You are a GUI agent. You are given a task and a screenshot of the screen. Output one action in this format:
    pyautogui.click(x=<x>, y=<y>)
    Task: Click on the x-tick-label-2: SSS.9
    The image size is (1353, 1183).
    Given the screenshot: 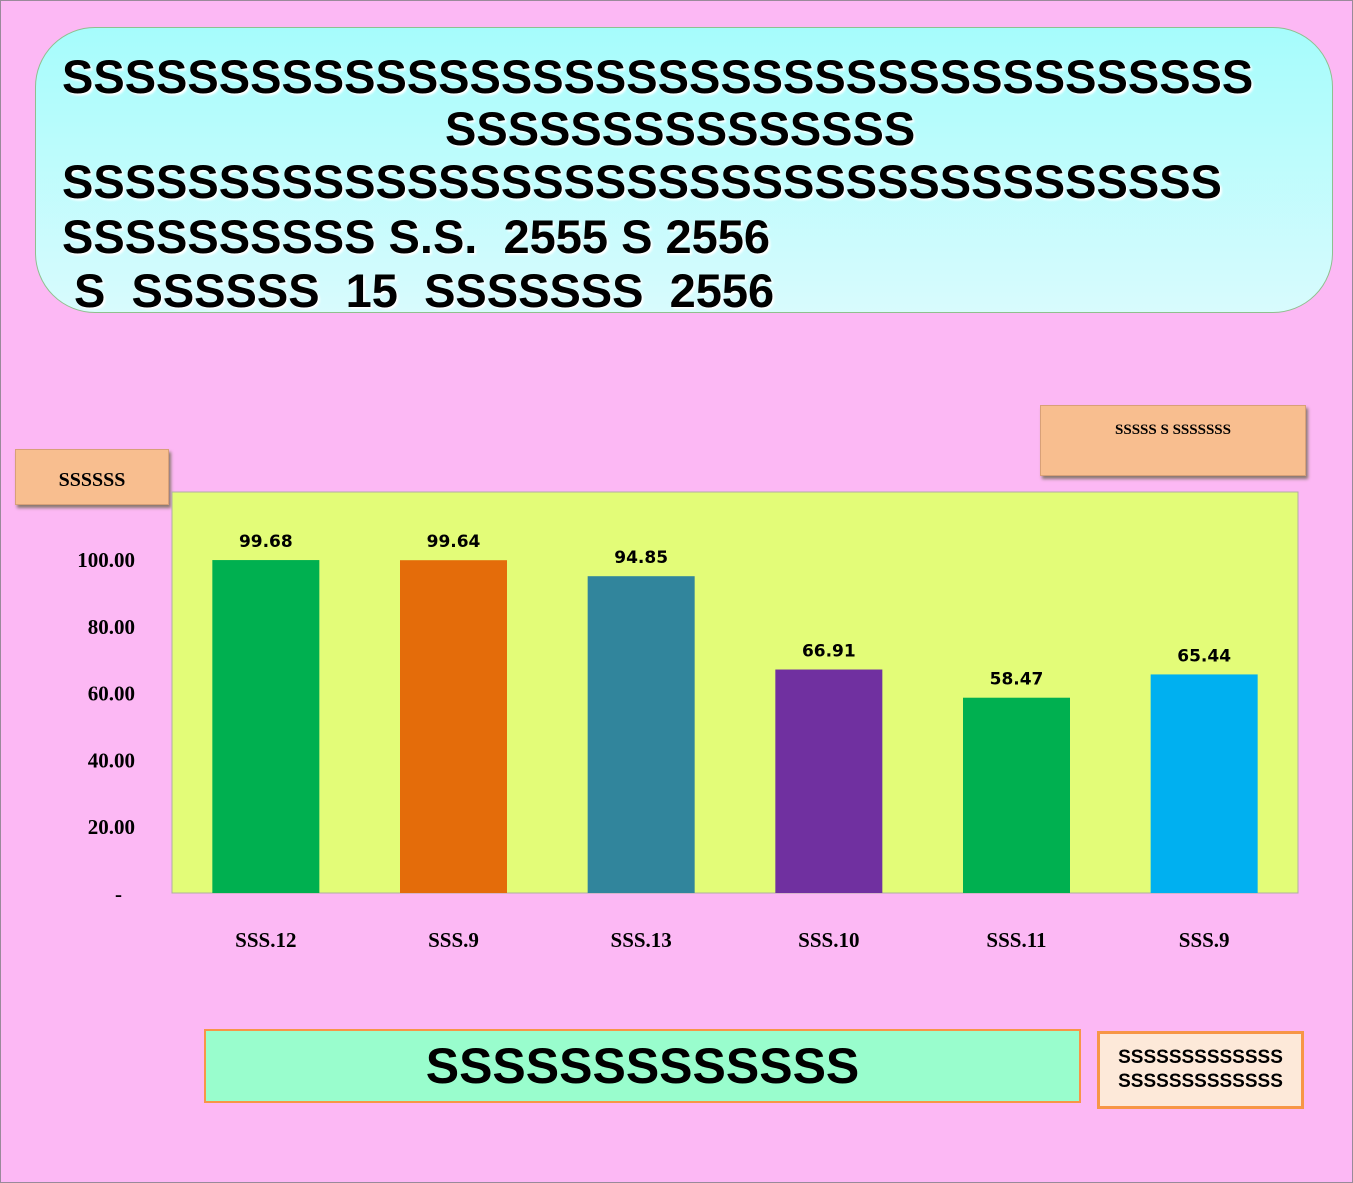 What is the action you would take?
    pyautogui.click(x=453, y=940)
    